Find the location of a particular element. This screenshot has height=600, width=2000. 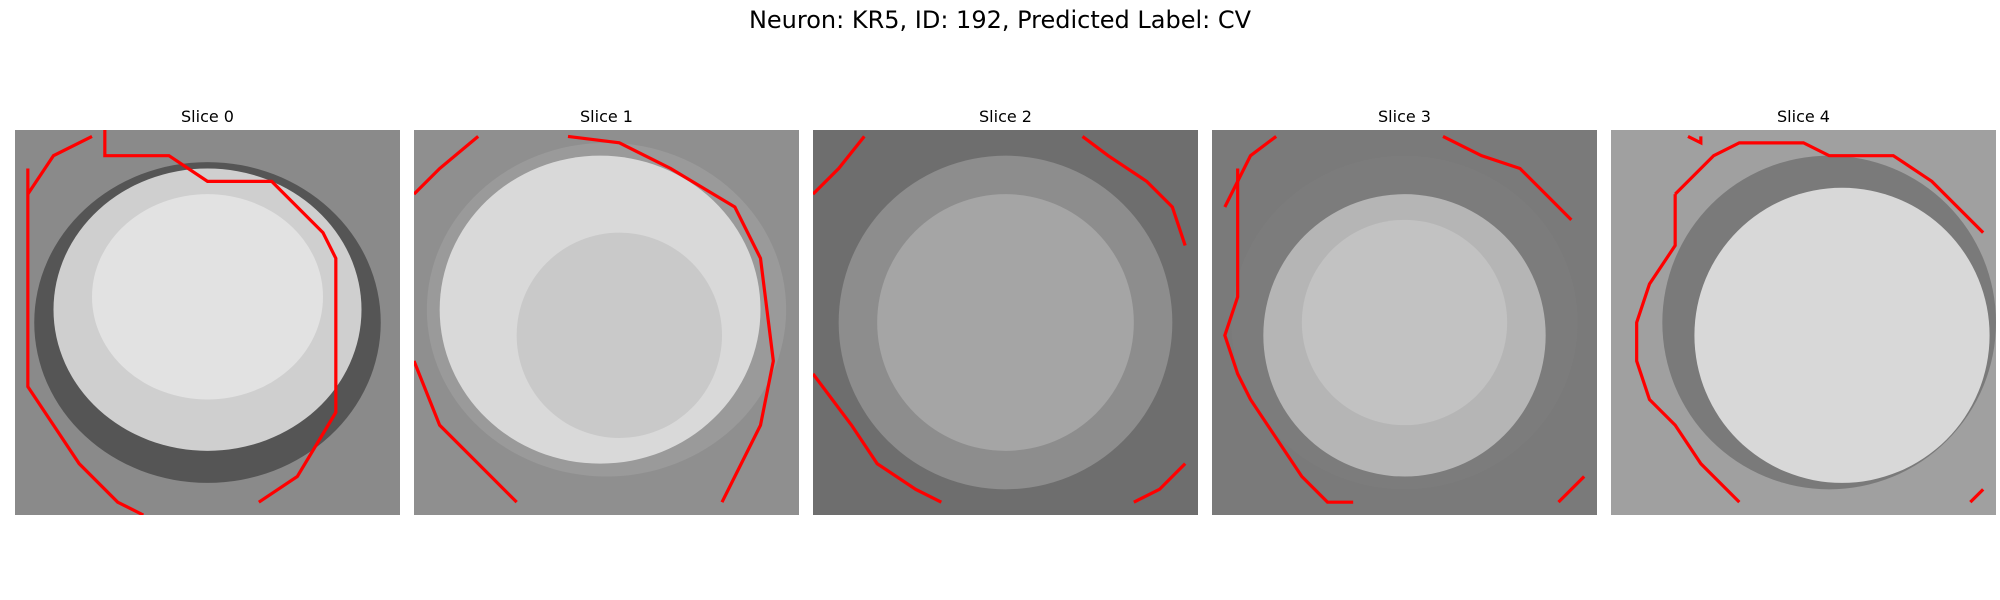

slice-panel-4: Slice 4 is located at coordinates (1803, 309).